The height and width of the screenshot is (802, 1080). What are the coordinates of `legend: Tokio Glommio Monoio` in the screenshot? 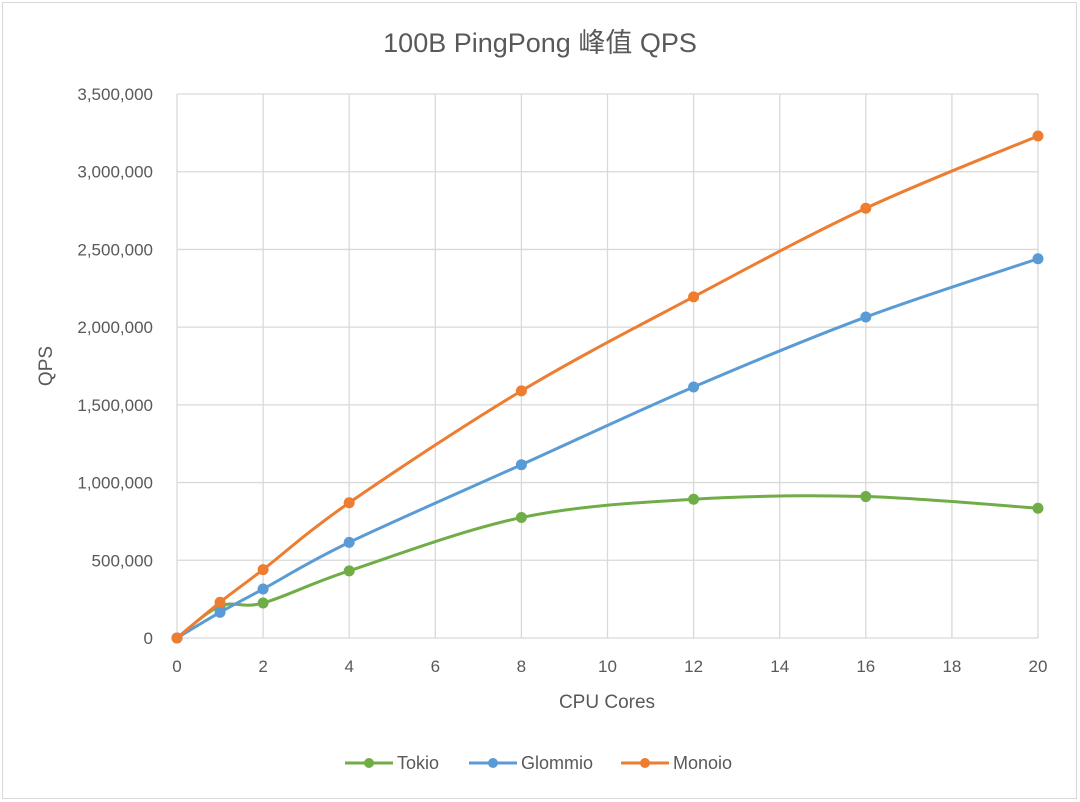 It's located at (538, 763).